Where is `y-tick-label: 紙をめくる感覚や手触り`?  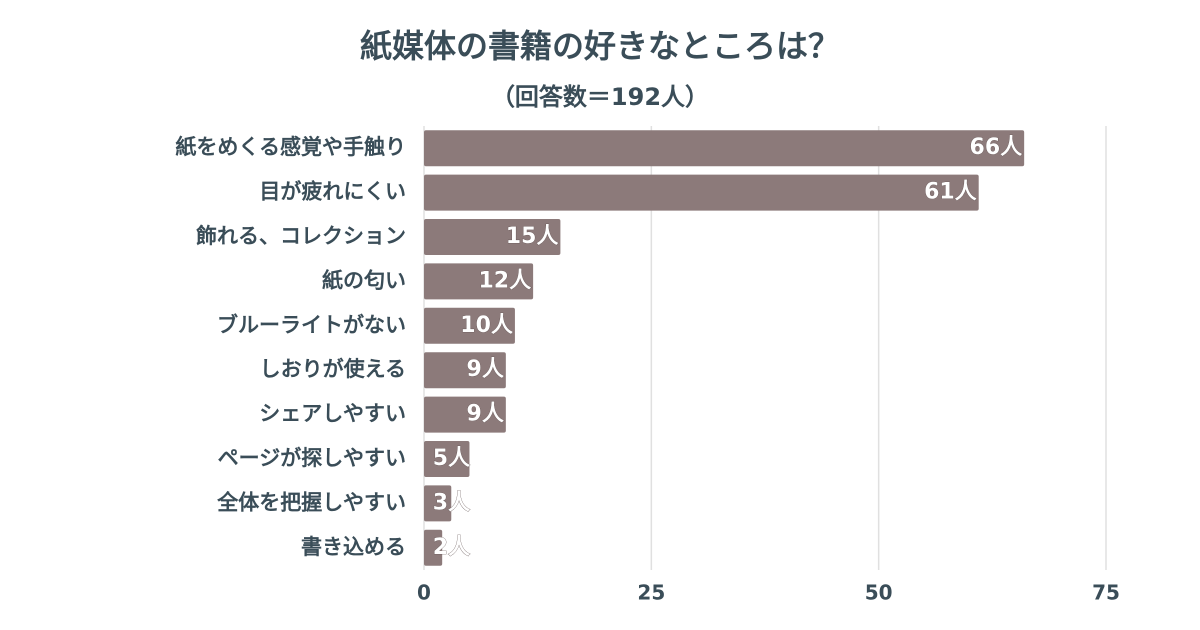
y-tick-label: 紙をめくる感覚や手触り is located at coordinates (290, 147).